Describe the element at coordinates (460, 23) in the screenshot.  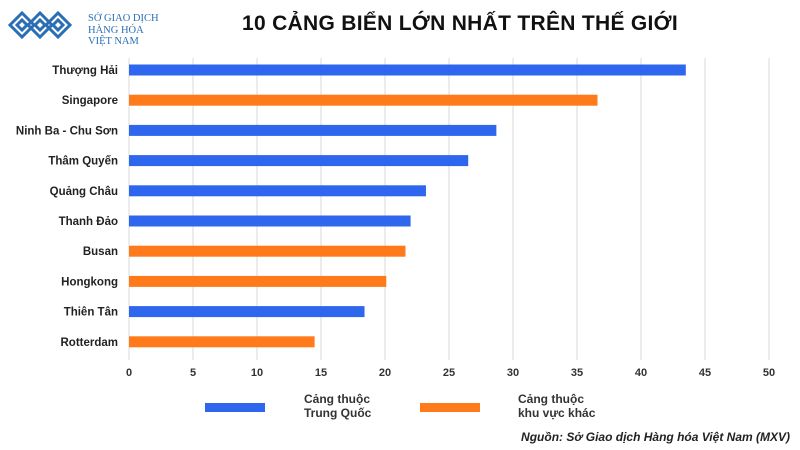
I see `chart-title: 10 CẢNG BIỂN LỚN NHẤT TRÊN THẾ GIỚI` at that location.